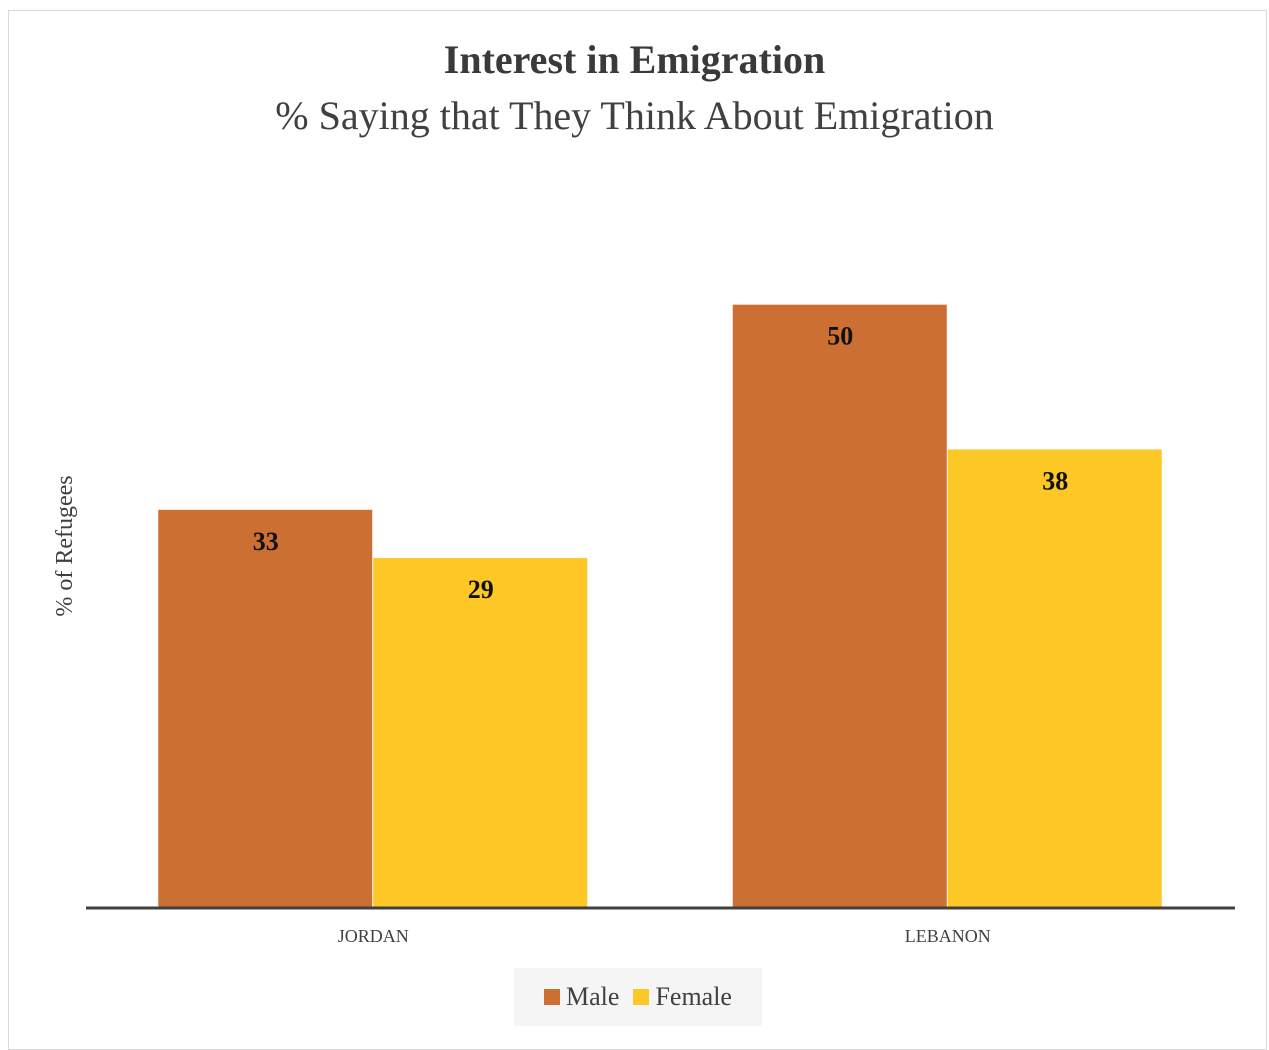  I want to click on legend-swatch-female, so click(641, 997).